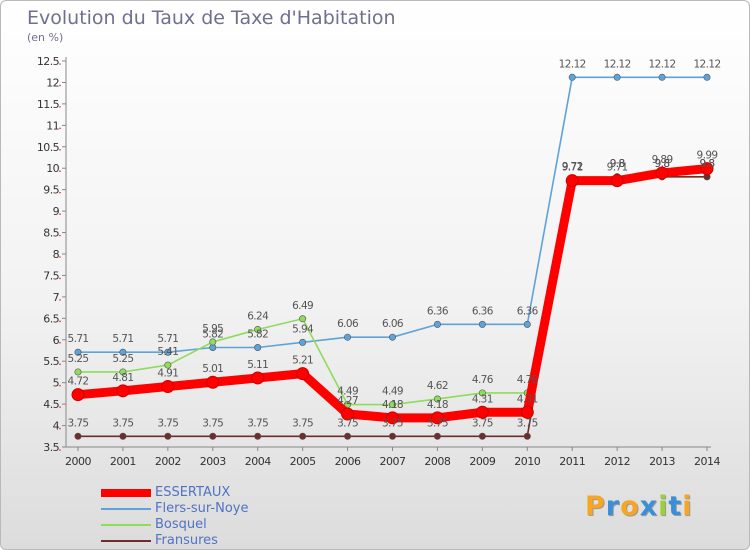 This screenshot has width=750, height=550. Describe the element at coordinates (123, 461) in the screenshot. I see `x-tick-label: 2001` at that location.